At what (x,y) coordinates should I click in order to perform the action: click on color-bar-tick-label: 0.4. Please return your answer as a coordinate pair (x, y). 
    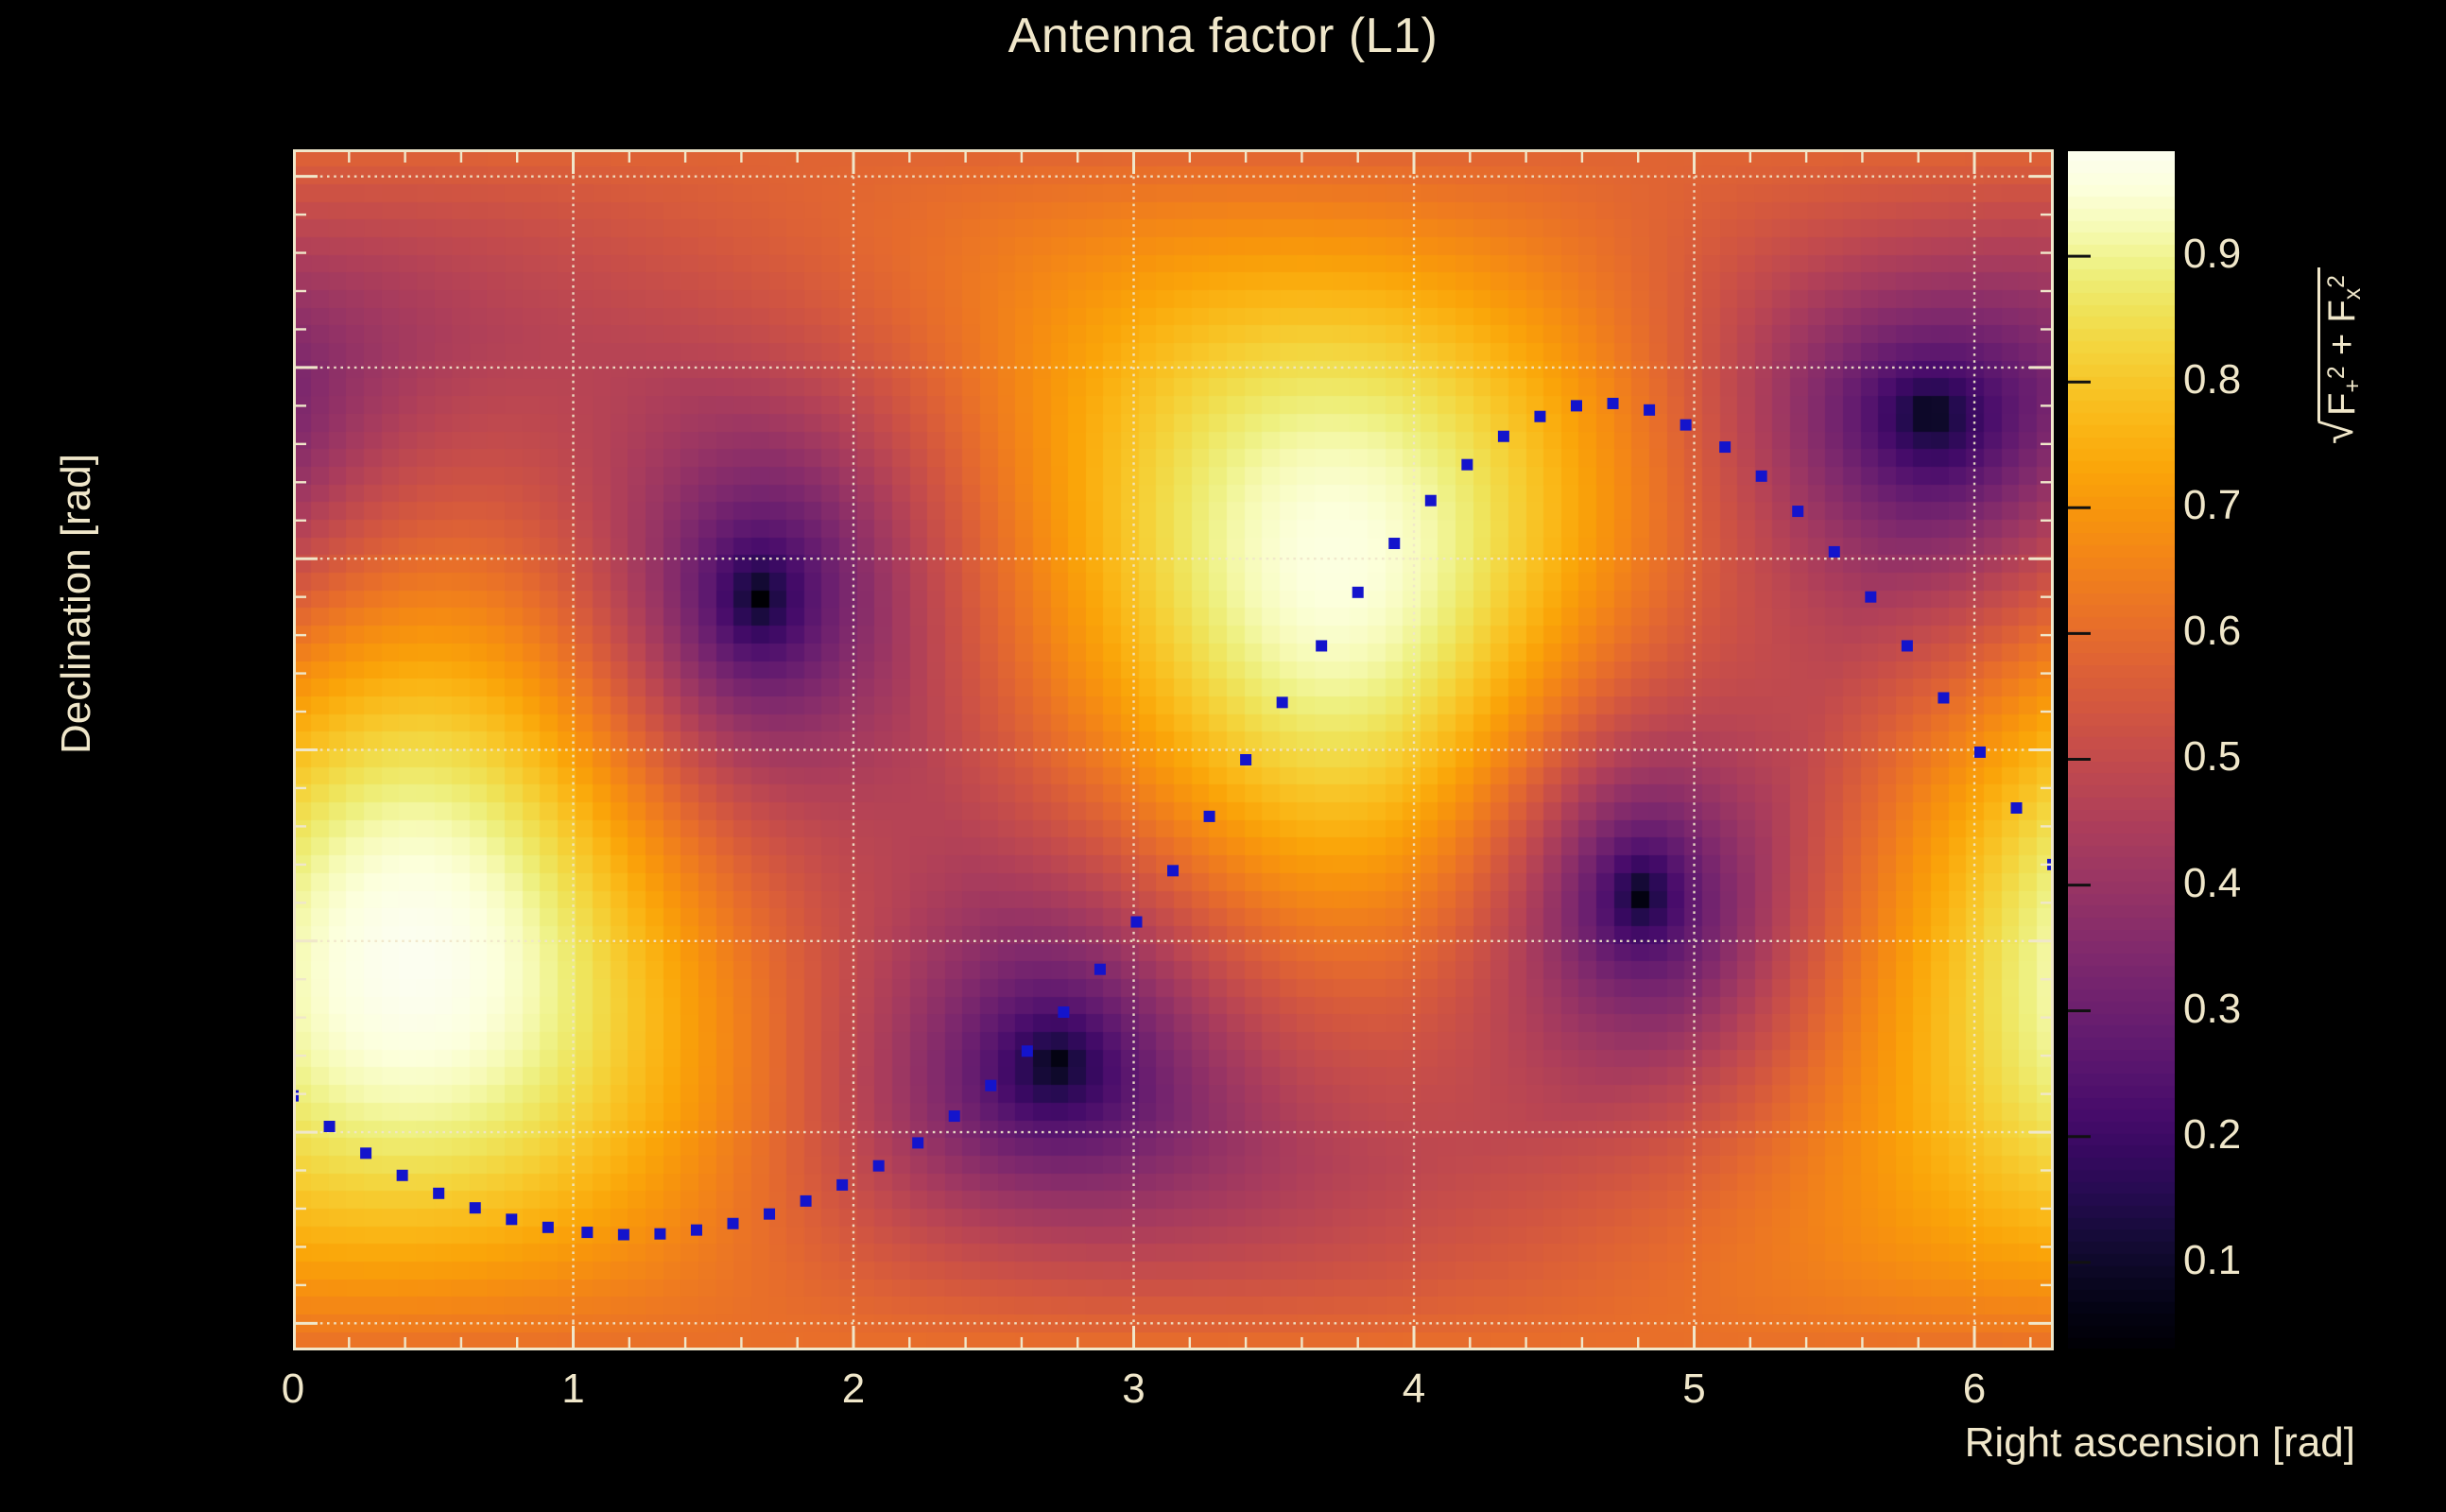
    Looking at the image, I should click on (2212, 882).